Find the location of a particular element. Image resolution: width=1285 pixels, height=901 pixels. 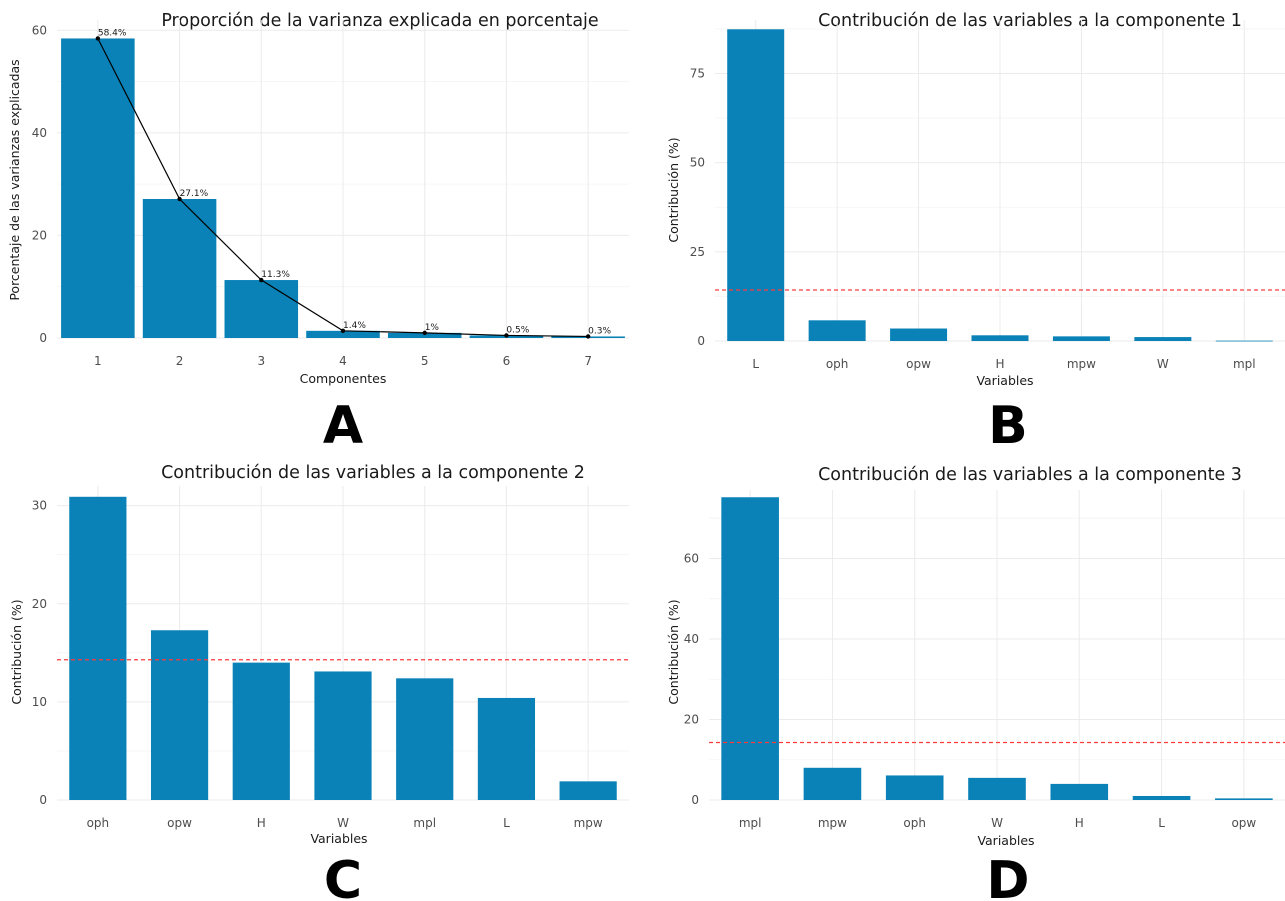

x-tick-label: 1 is located at coordinates (98, 361).